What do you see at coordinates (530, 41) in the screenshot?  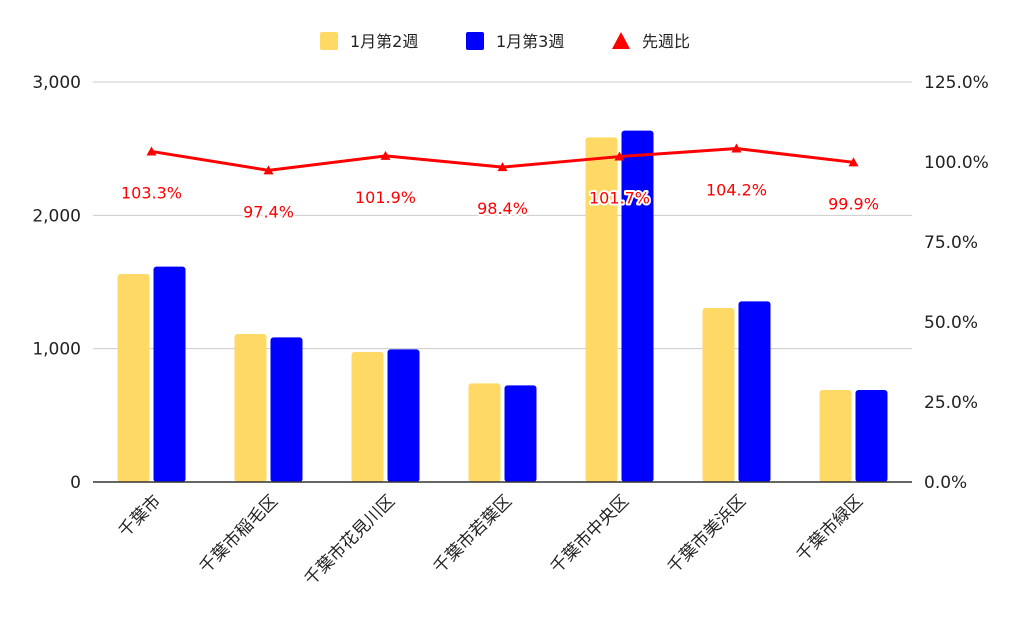 I see `legend-label: 1月第3週` at bounding box center [530, 41].